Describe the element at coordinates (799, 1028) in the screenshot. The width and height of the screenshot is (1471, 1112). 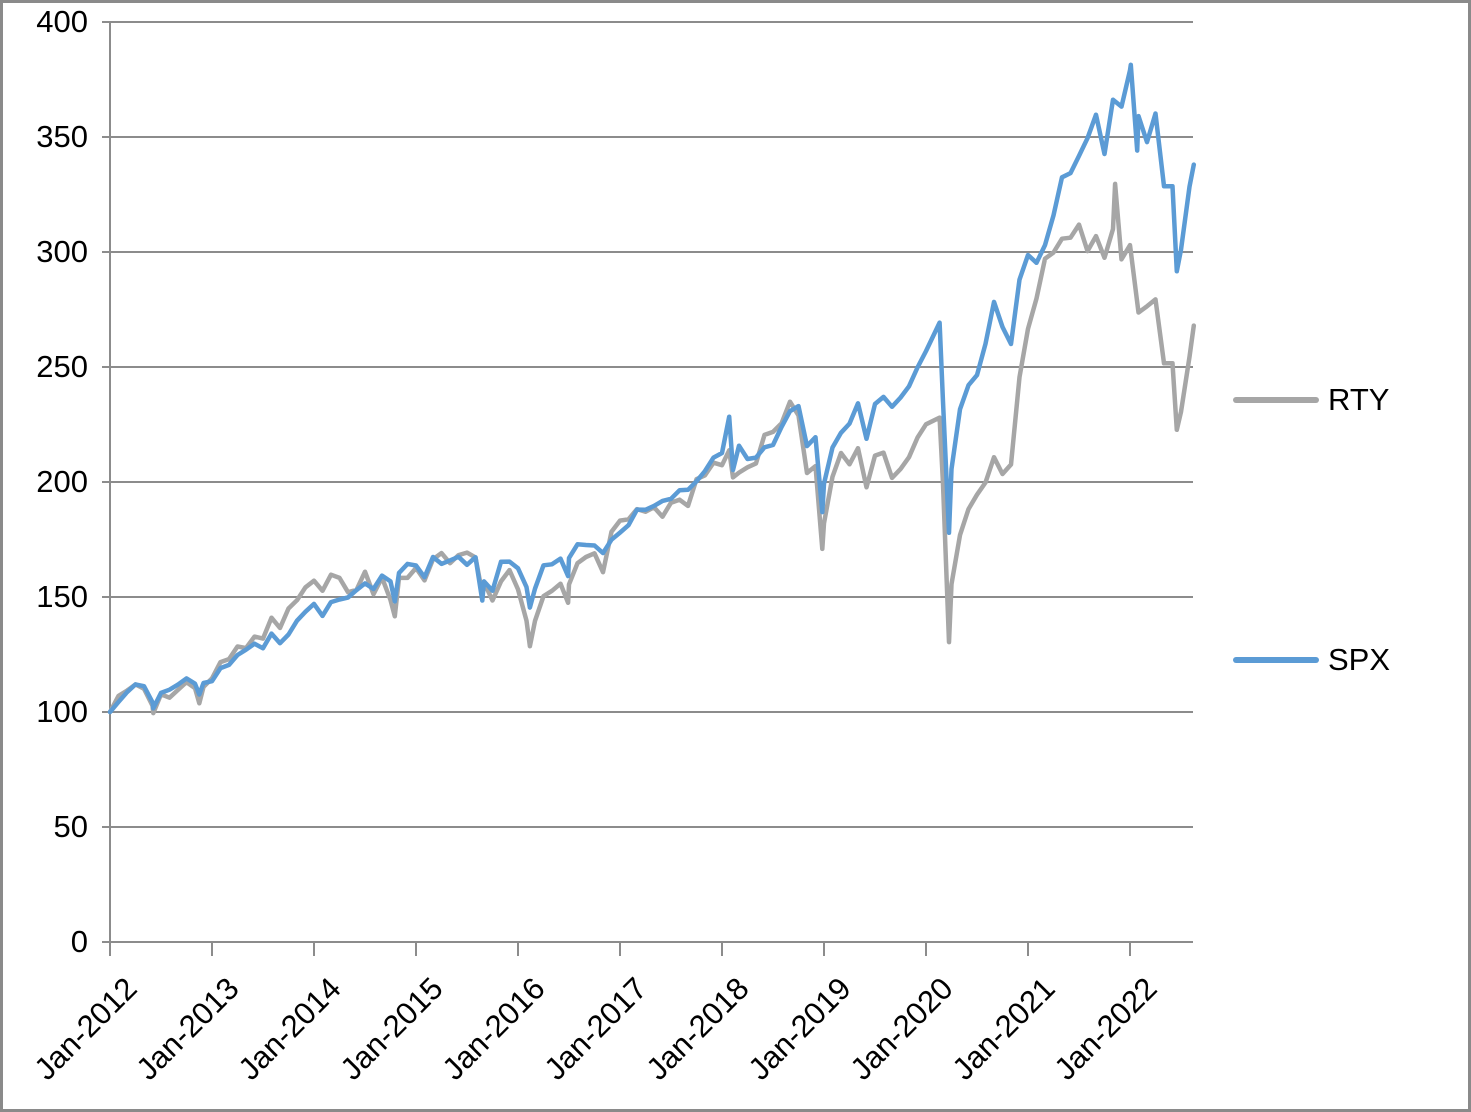
I see `x-tick-label-jan-2019: Jan-2019` at that location.